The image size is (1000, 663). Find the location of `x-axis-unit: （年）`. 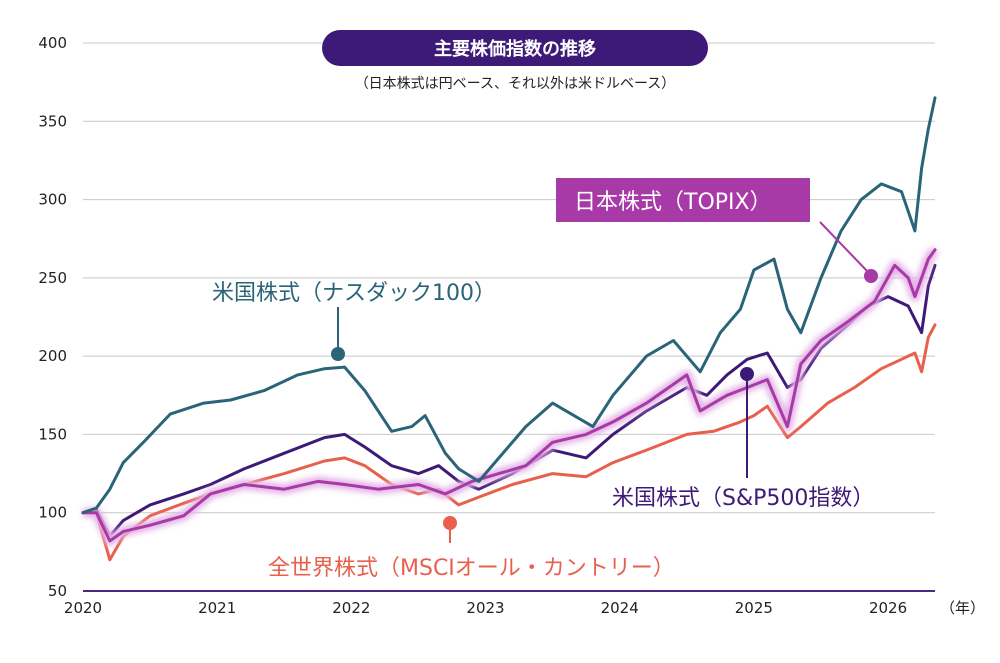

x-axis-unit: （年） is located at coordinates (962, 608).